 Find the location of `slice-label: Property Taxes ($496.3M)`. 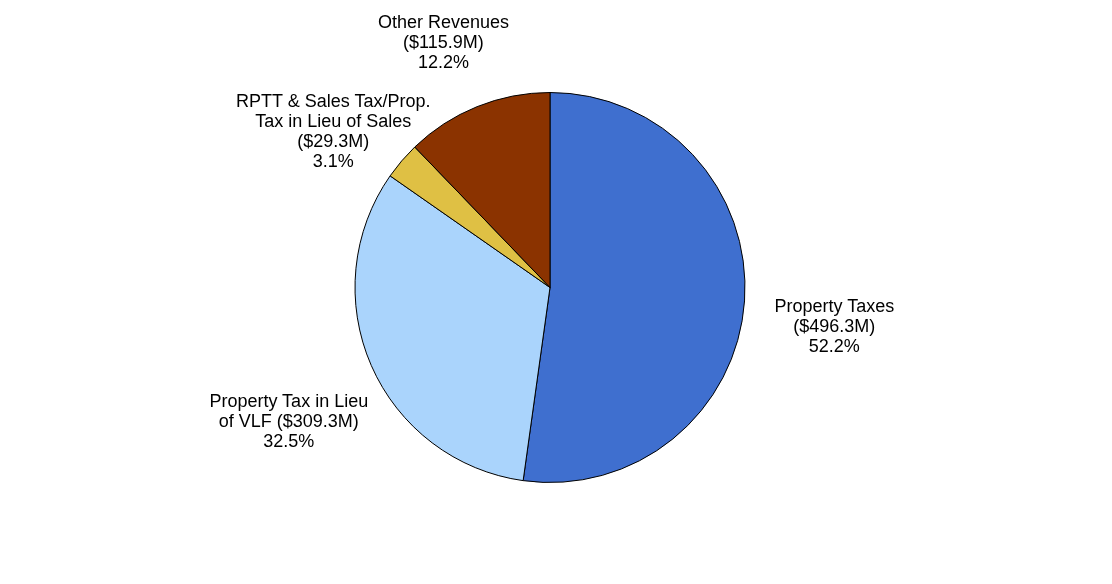

slice-label: Property Taxes ($496.3M) is located at coordinates (834, 316).